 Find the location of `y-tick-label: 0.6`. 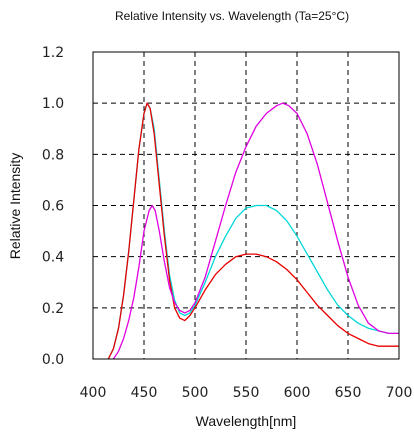

y-tick-label: 0.6 is located at coordinates (53, 207).